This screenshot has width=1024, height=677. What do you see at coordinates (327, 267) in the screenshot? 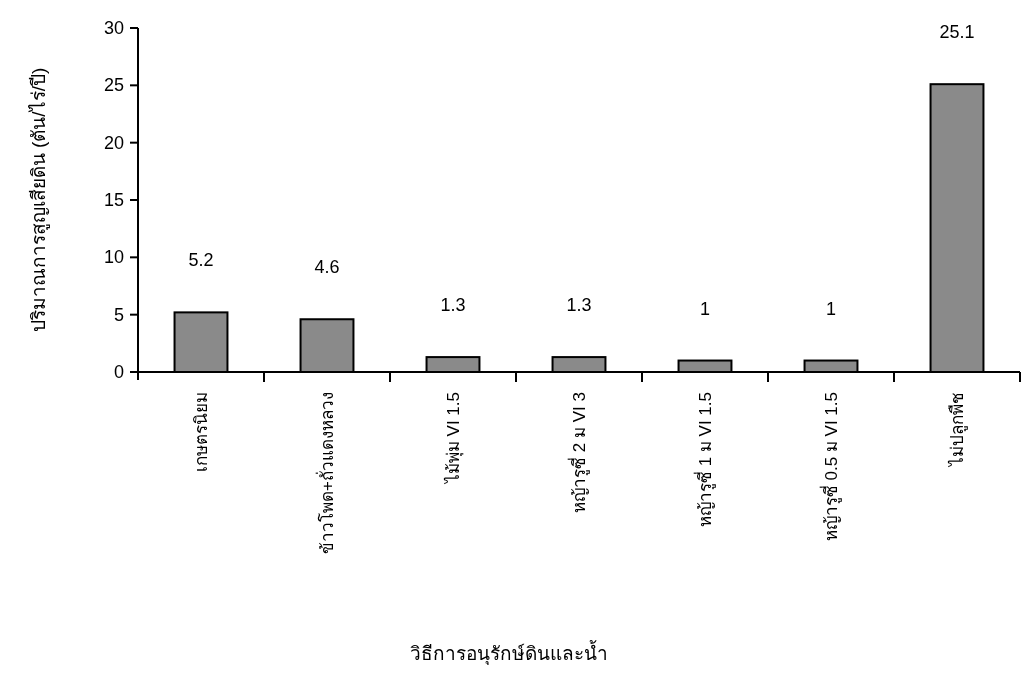
I see `data-label: 4.6` at bounding box center [327, 267].